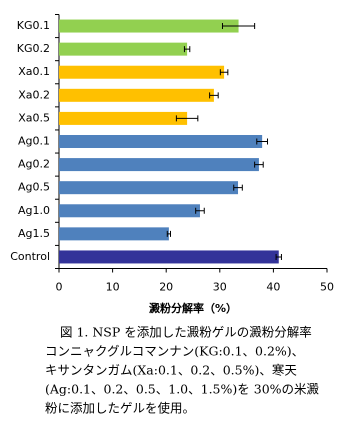  I want to click on y-tick-label: Ag0.1, so click(34, 141).